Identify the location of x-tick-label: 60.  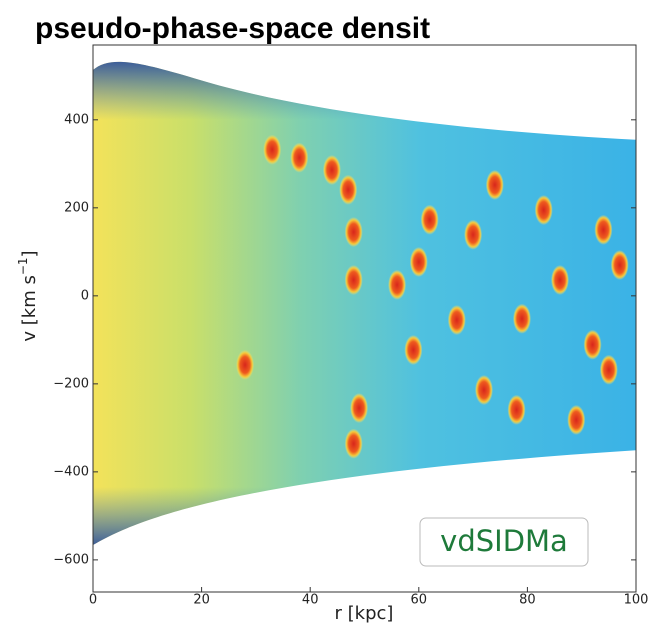
(419, 600).